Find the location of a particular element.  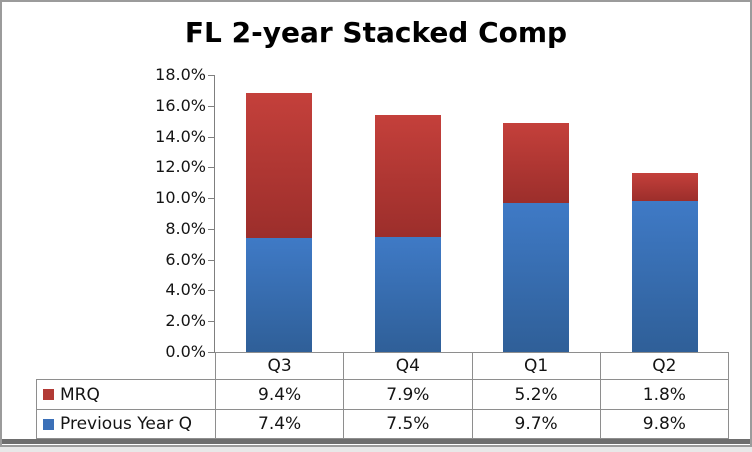

category-label-cell: Q4 is located at coordinates (407, 366).